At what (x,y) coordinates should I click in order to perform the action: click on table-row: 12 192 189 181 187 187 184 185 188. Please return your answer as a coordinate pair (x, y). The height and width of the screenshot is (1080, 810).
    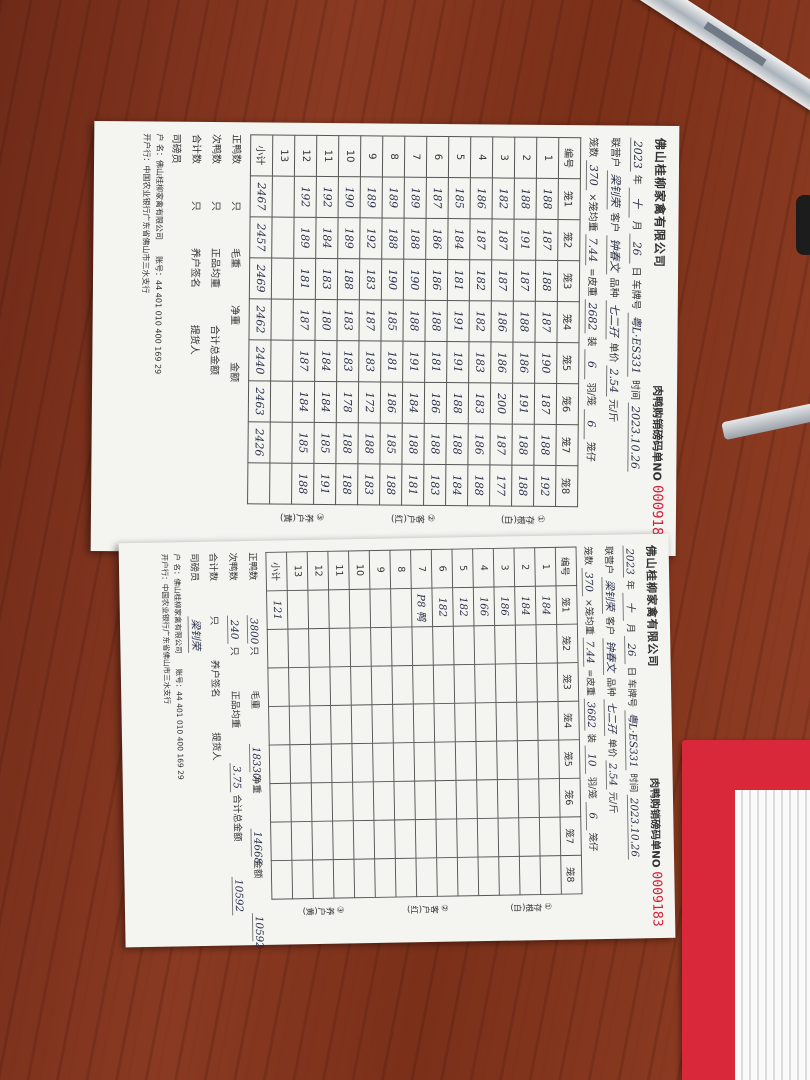
    Looking at the image, I should click on (304, 320).